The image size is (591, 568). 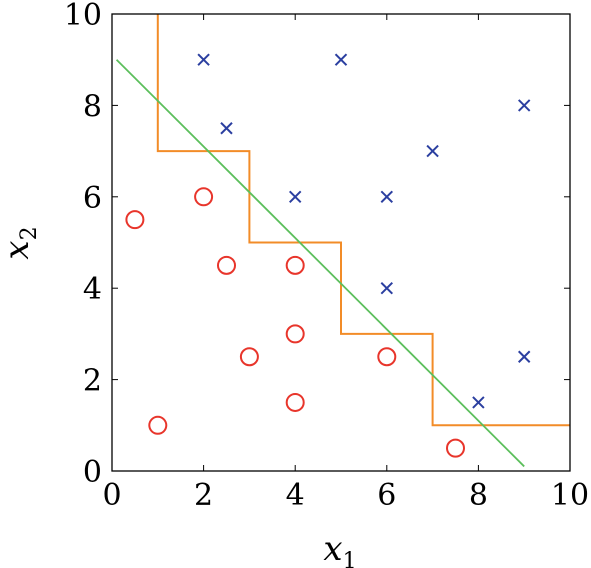 What do you see at coordinates (386, 495) in the screenshot?
I see `x-tick-label: 6` at bounding box center [386, 495].